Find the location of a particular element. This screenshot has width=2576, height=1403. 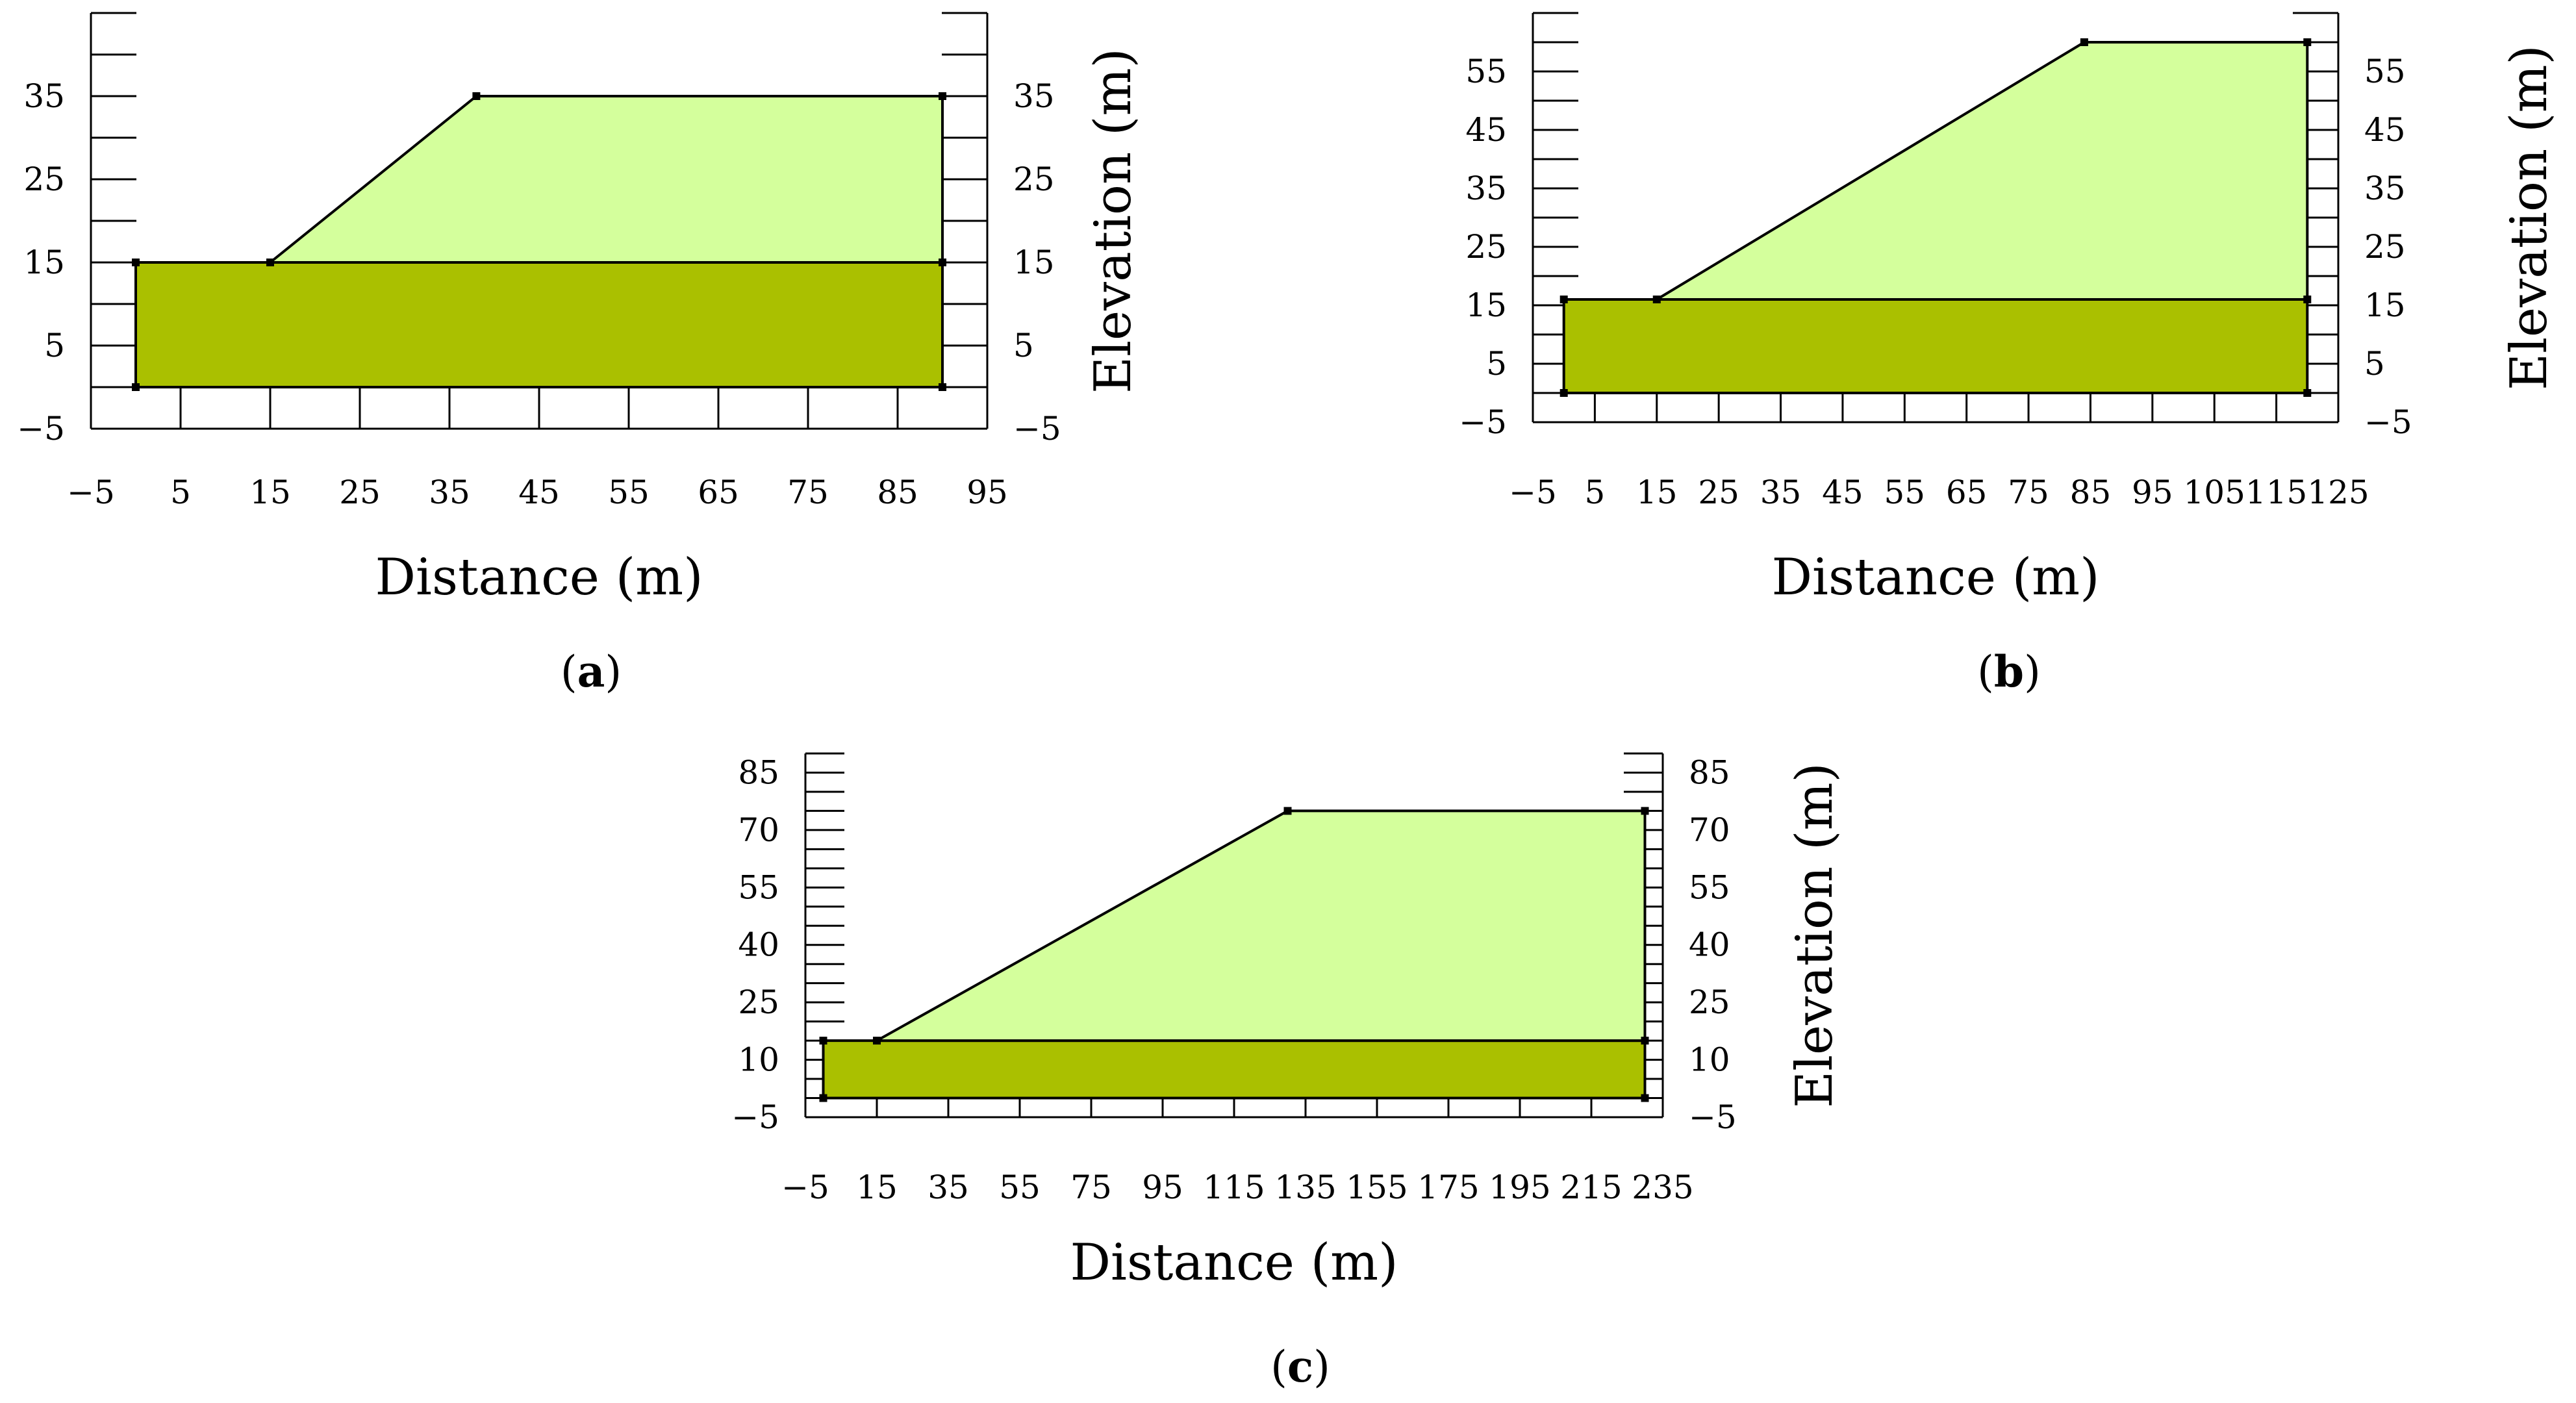

y-tick-label-right: 45 is located at coordinates (2385, 130).